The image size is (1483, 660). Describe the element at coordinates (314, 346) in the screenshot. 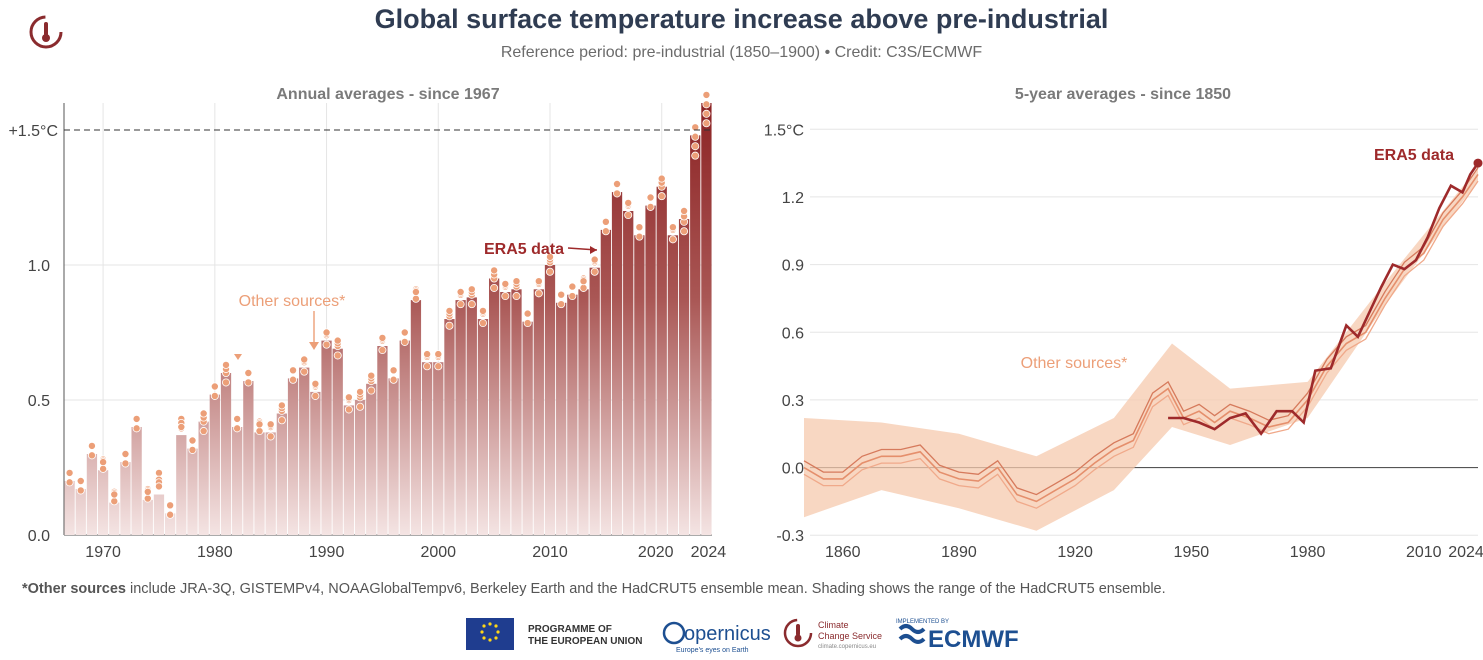

I see `other-sources-arrow-head` at that location.